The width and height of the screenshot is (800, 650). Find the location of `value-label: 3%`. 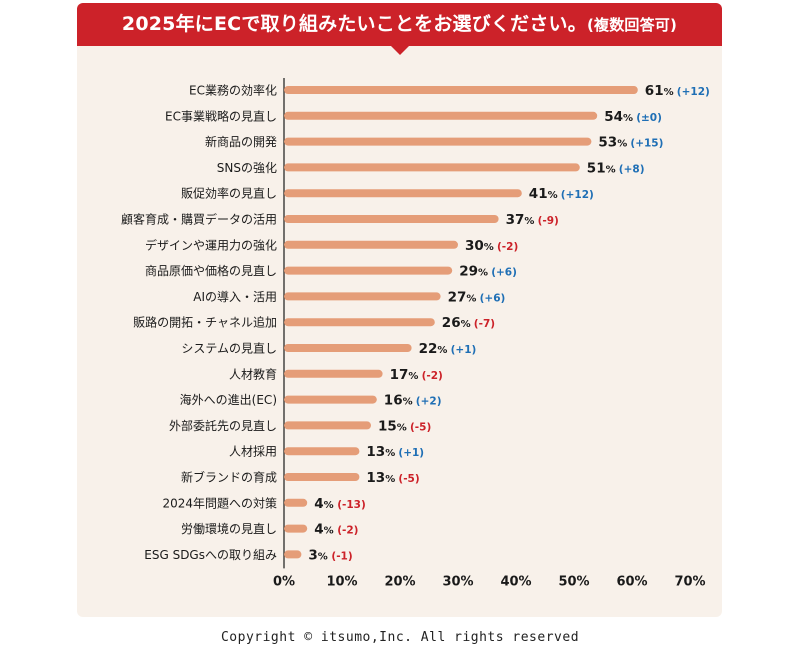

value-label: 3% is located at coordinates (317, 555).